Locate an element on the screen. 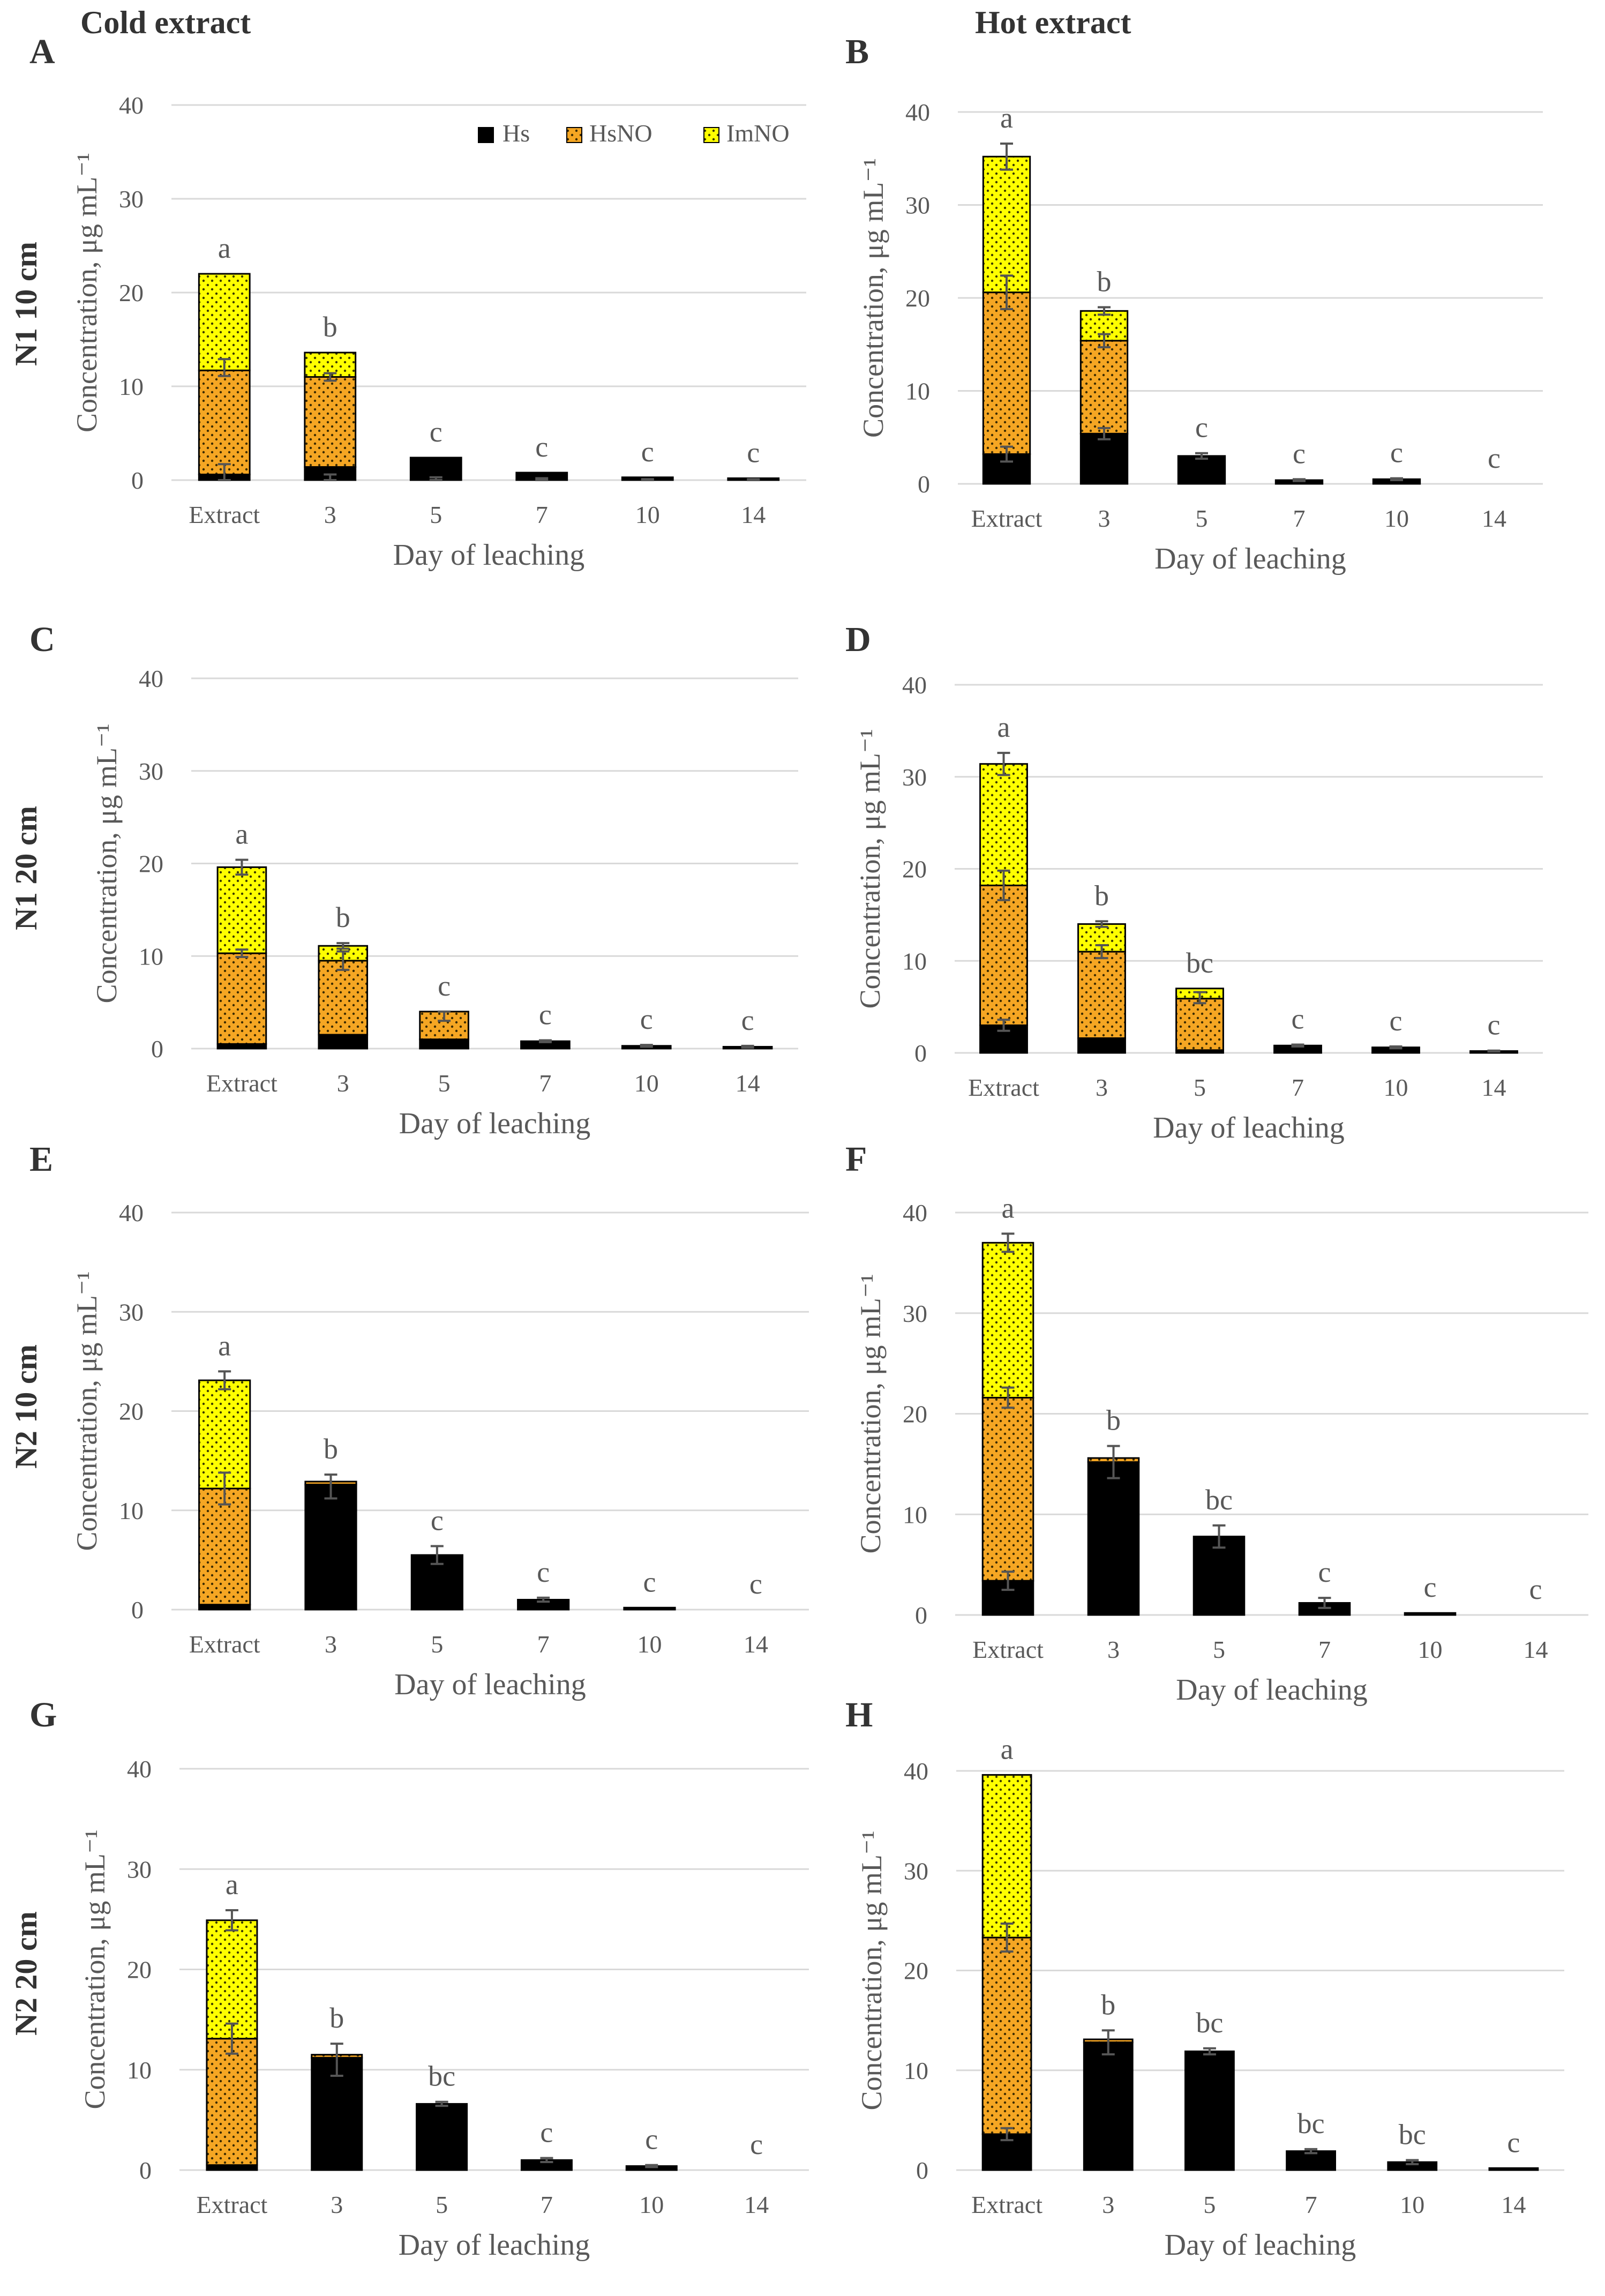 Image resolution: width=1605 pixels, height=2296 pixels. y-tick-g-0: 0 is located at coordinates (145, 2170).